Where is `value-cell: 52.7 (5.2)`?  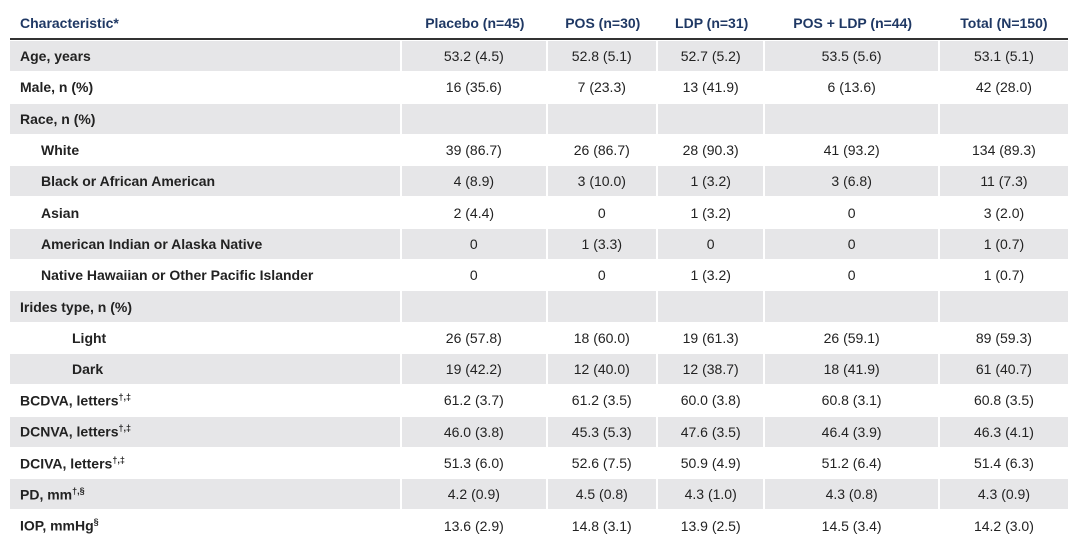 value-cell: 52.7 (5.2) is located at coordinates (711, 56).